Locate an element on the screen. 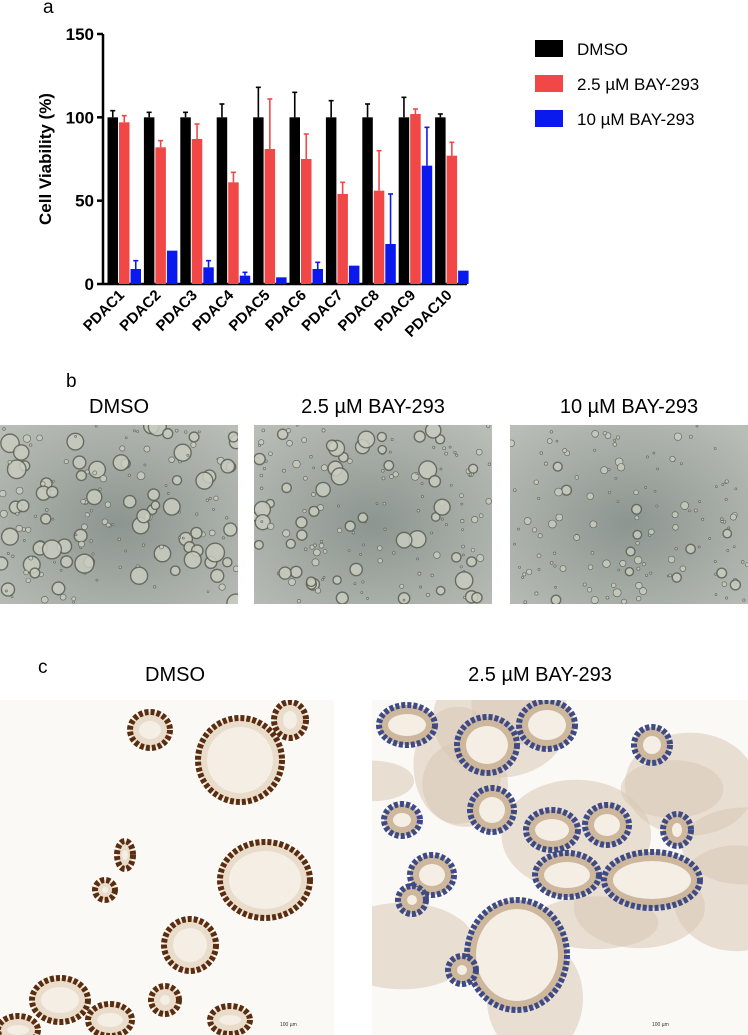 The height and width of the screenshot is (1035, 748). panel-b-title-10: 10 µM BAY-293 is located at coordinates (629, 407).